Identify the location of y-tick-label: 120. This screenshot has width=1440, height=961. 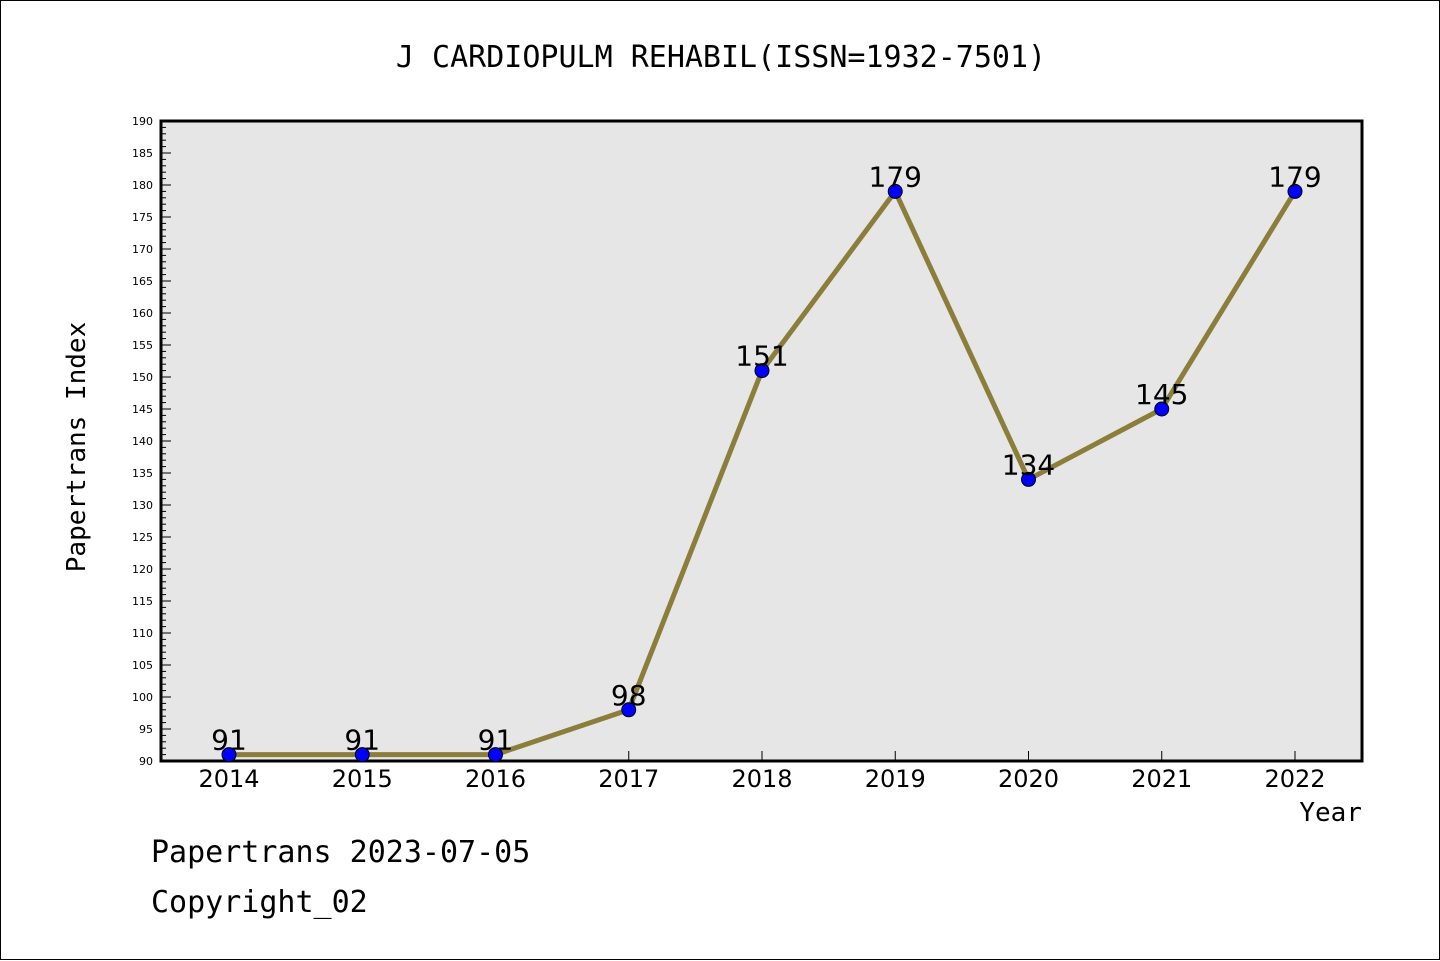
(142, 569).